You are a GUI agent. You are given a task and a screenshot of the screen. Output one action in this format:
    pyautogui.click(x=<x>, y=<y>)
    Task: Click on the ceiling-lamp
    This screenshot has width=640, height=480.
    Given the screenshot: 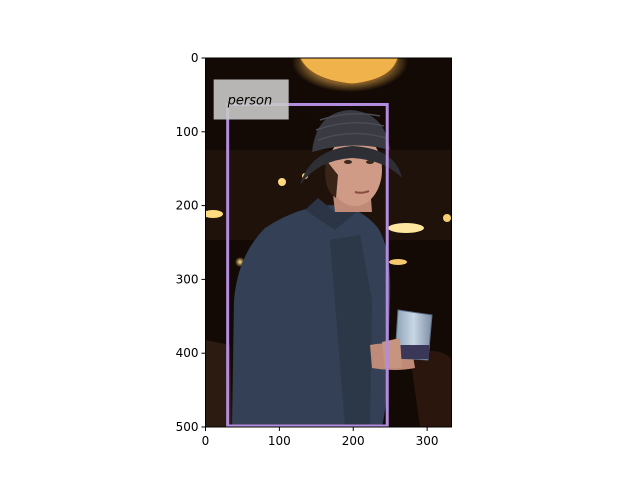 What is the action you would take?
    pyautogui.click(x=349, y=71)
    